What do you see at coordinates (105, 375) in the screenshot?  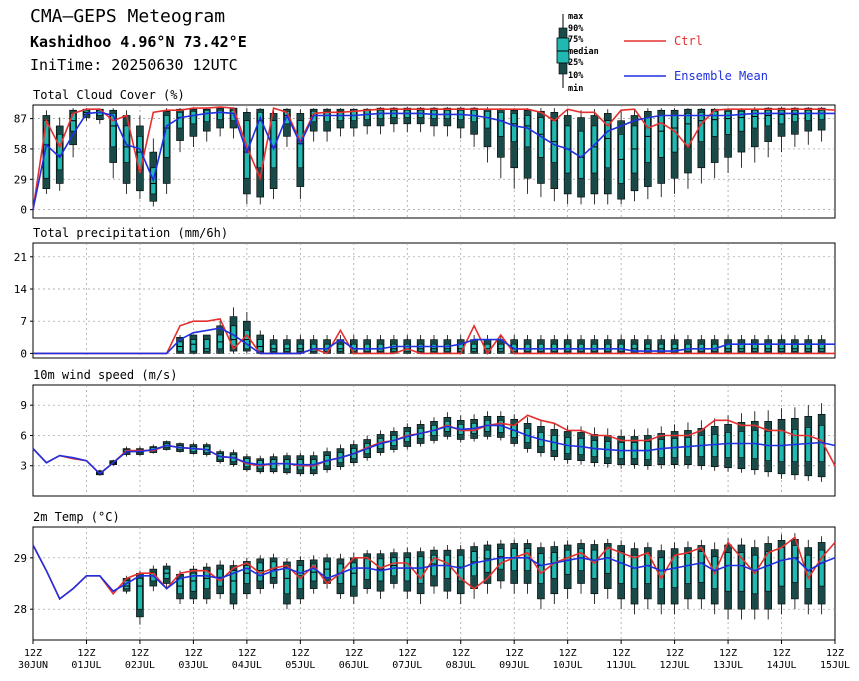 I see `panel-title: 10m wind speed (m/s)` at bounding box center [105, 375].